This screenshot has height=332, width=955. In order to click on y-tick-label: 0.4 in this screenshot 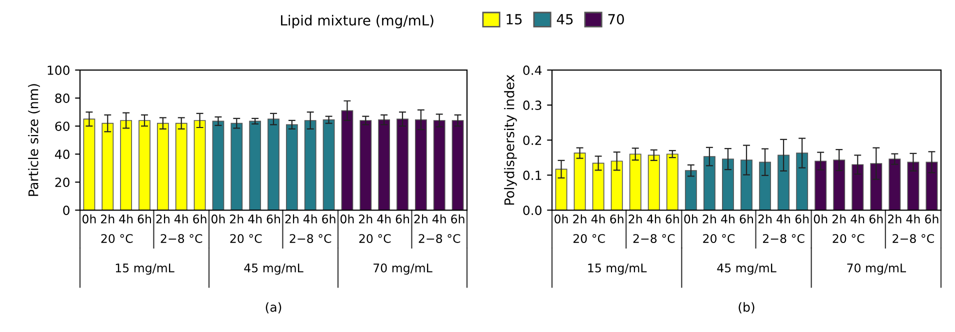, I will do `click(532, 70)`.